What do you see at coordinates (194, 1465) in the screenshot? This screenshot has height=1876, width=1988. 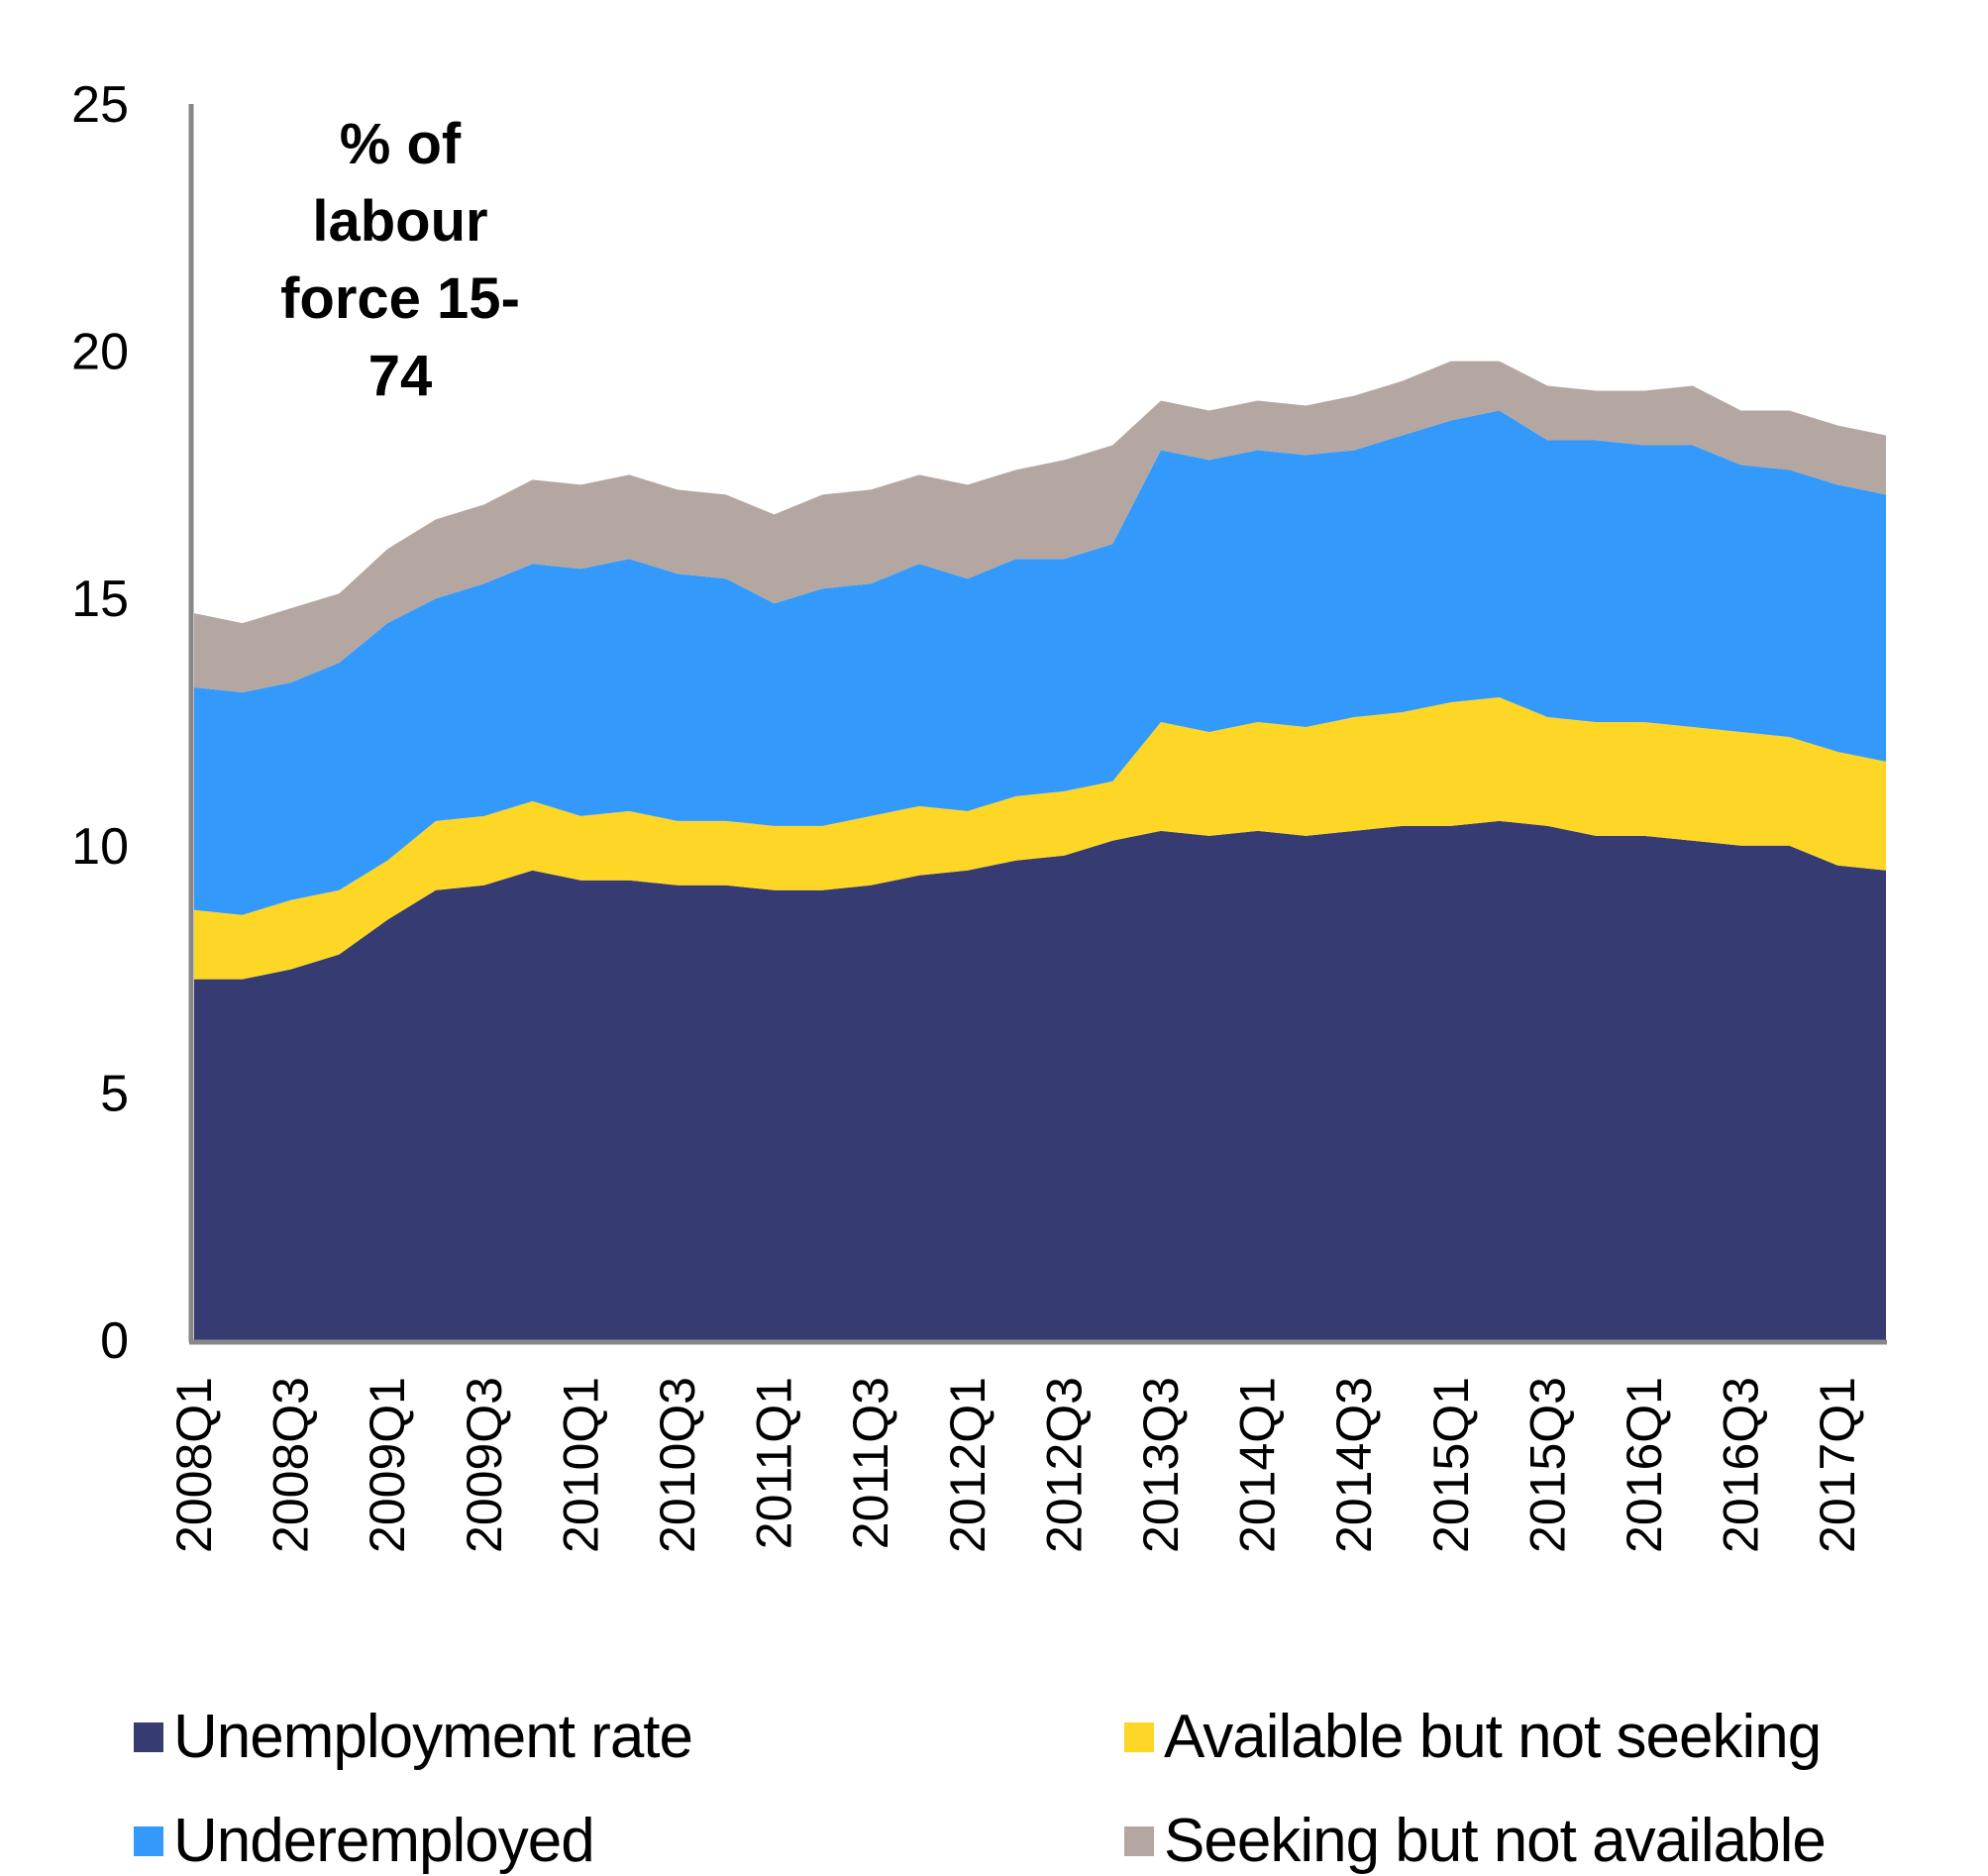 I see `x-tick-label: 2008Q1` at bounding box center [194, 1465].